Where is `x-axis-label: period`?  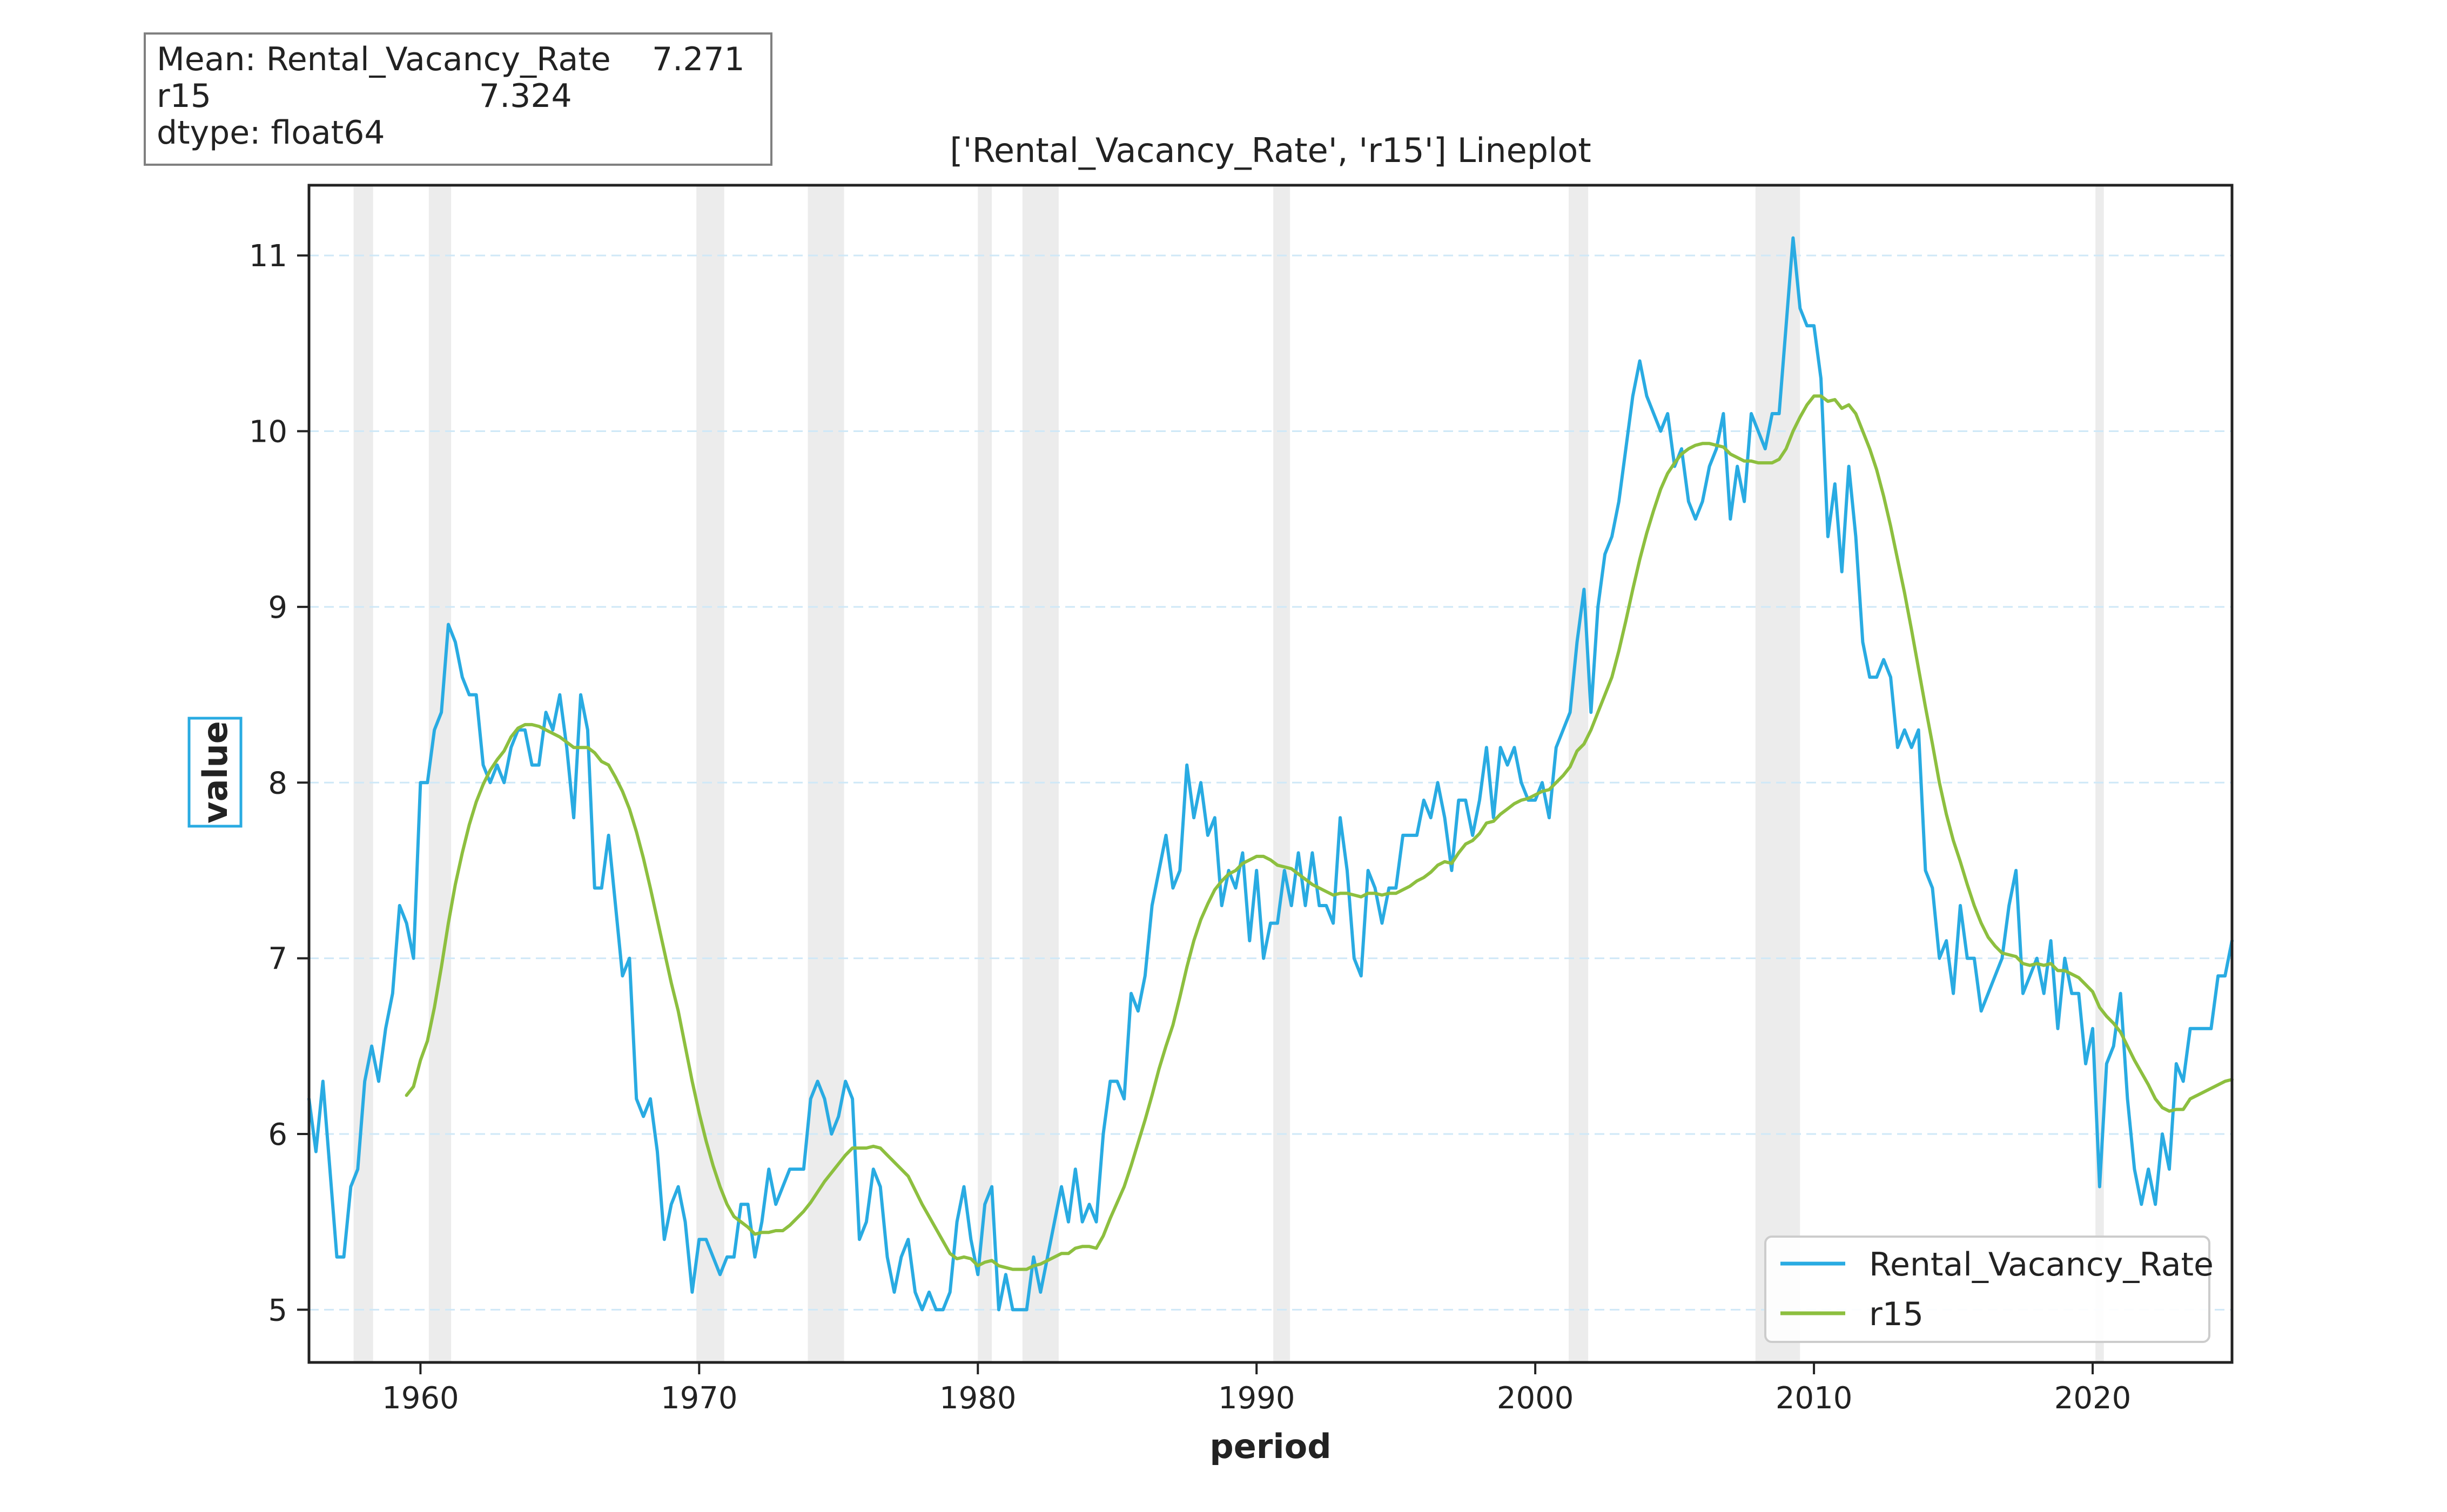
x-axis-label: period is located at coordinates (1270, 1447).